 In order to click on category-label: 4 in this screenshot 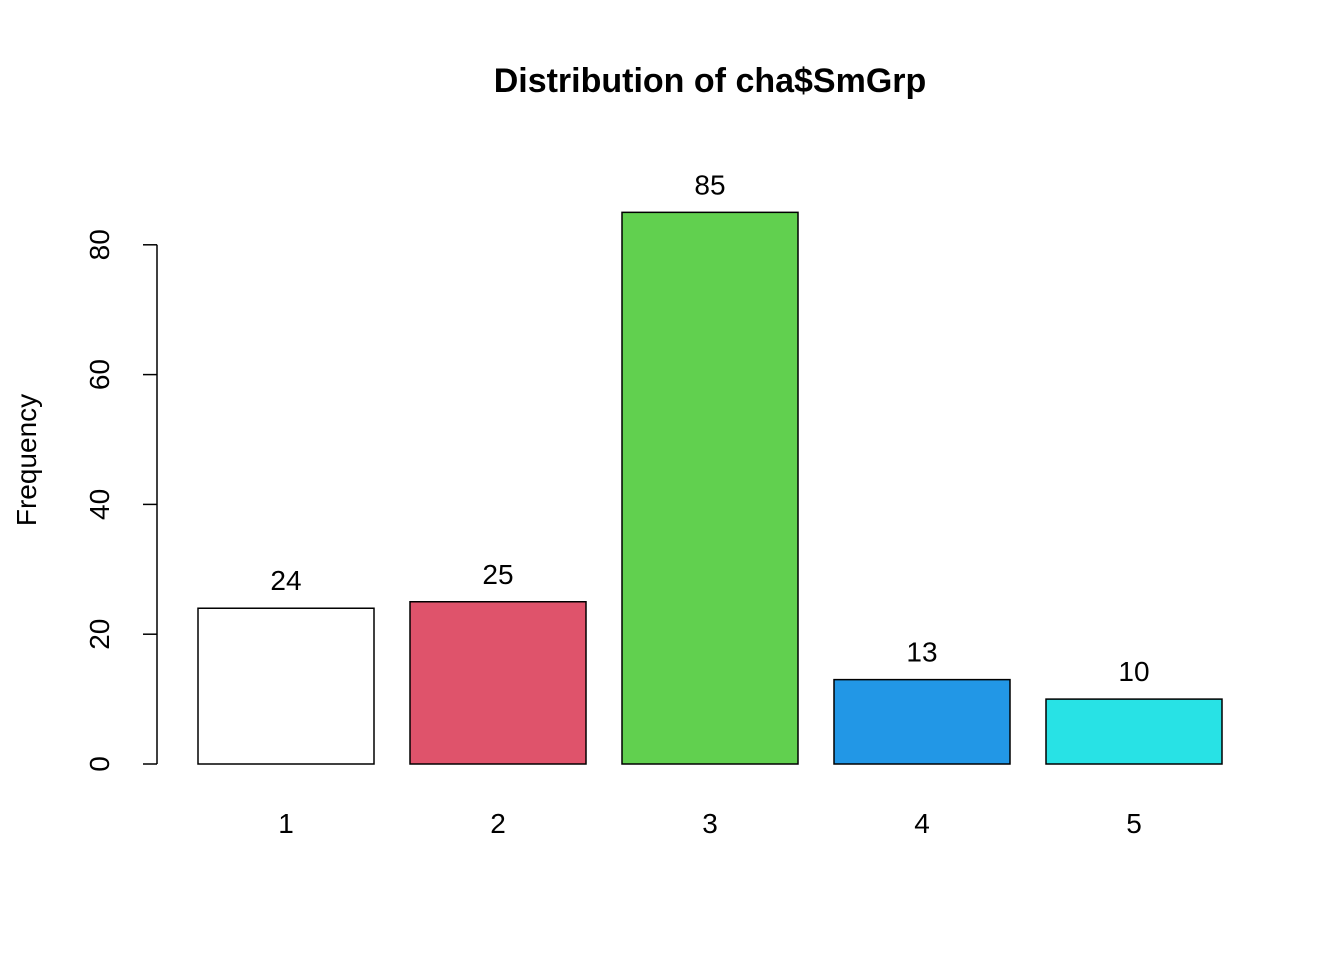, I will do `click(922, 823)`.